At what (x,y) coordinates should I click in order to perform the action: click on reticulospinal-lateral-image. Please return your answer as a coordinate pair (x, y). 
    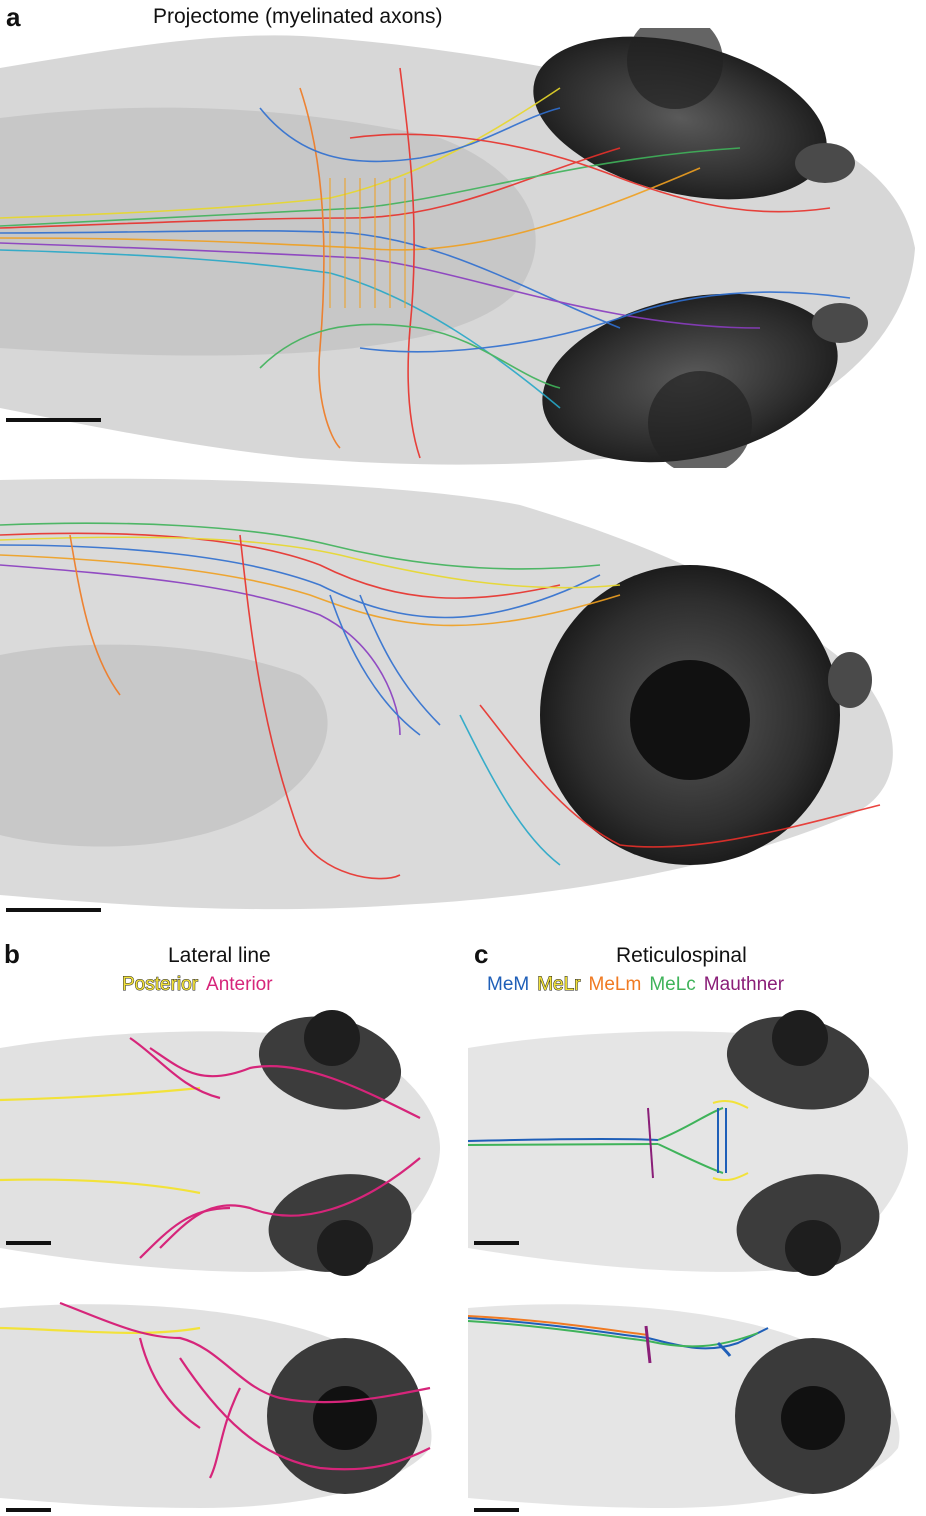
    Looking at the image, I should click on (695, 1405).